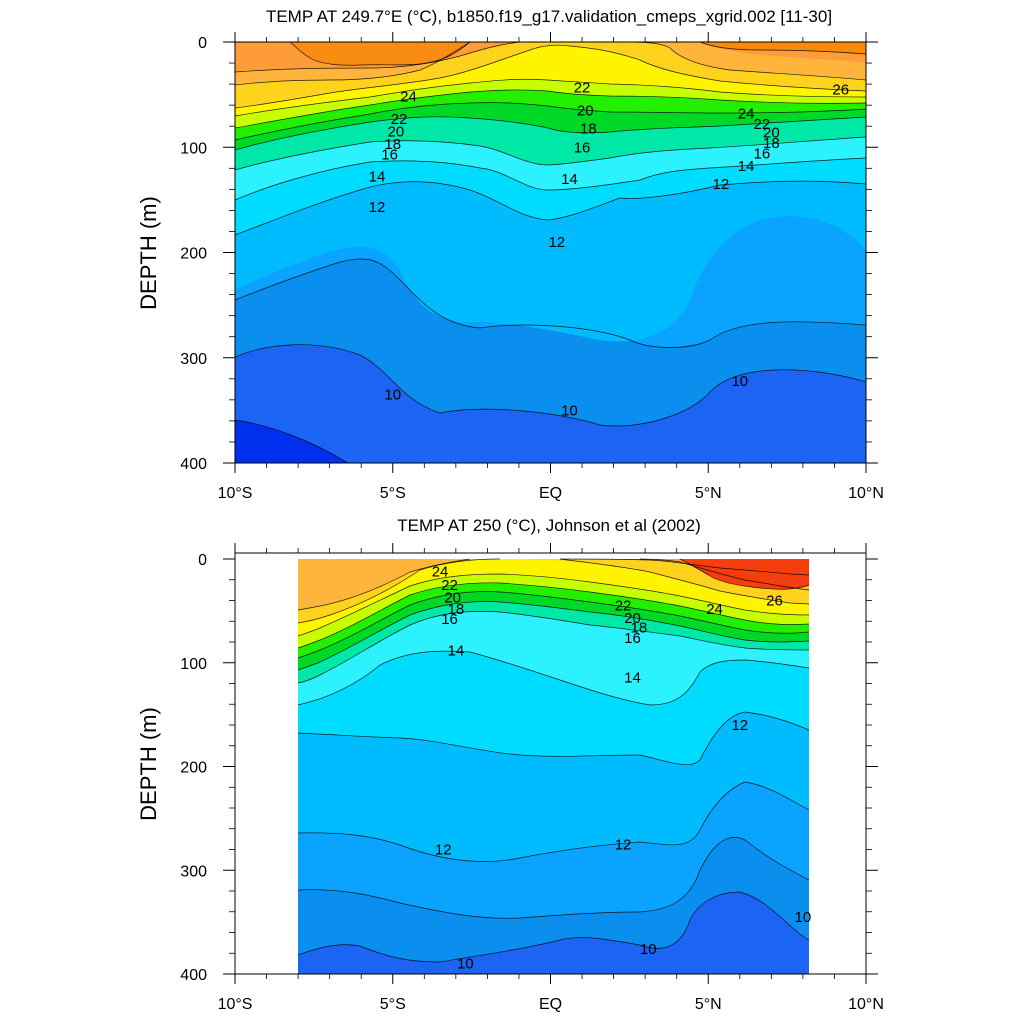  I want to click on contour-label-top-7: 10, so click(392, 395).